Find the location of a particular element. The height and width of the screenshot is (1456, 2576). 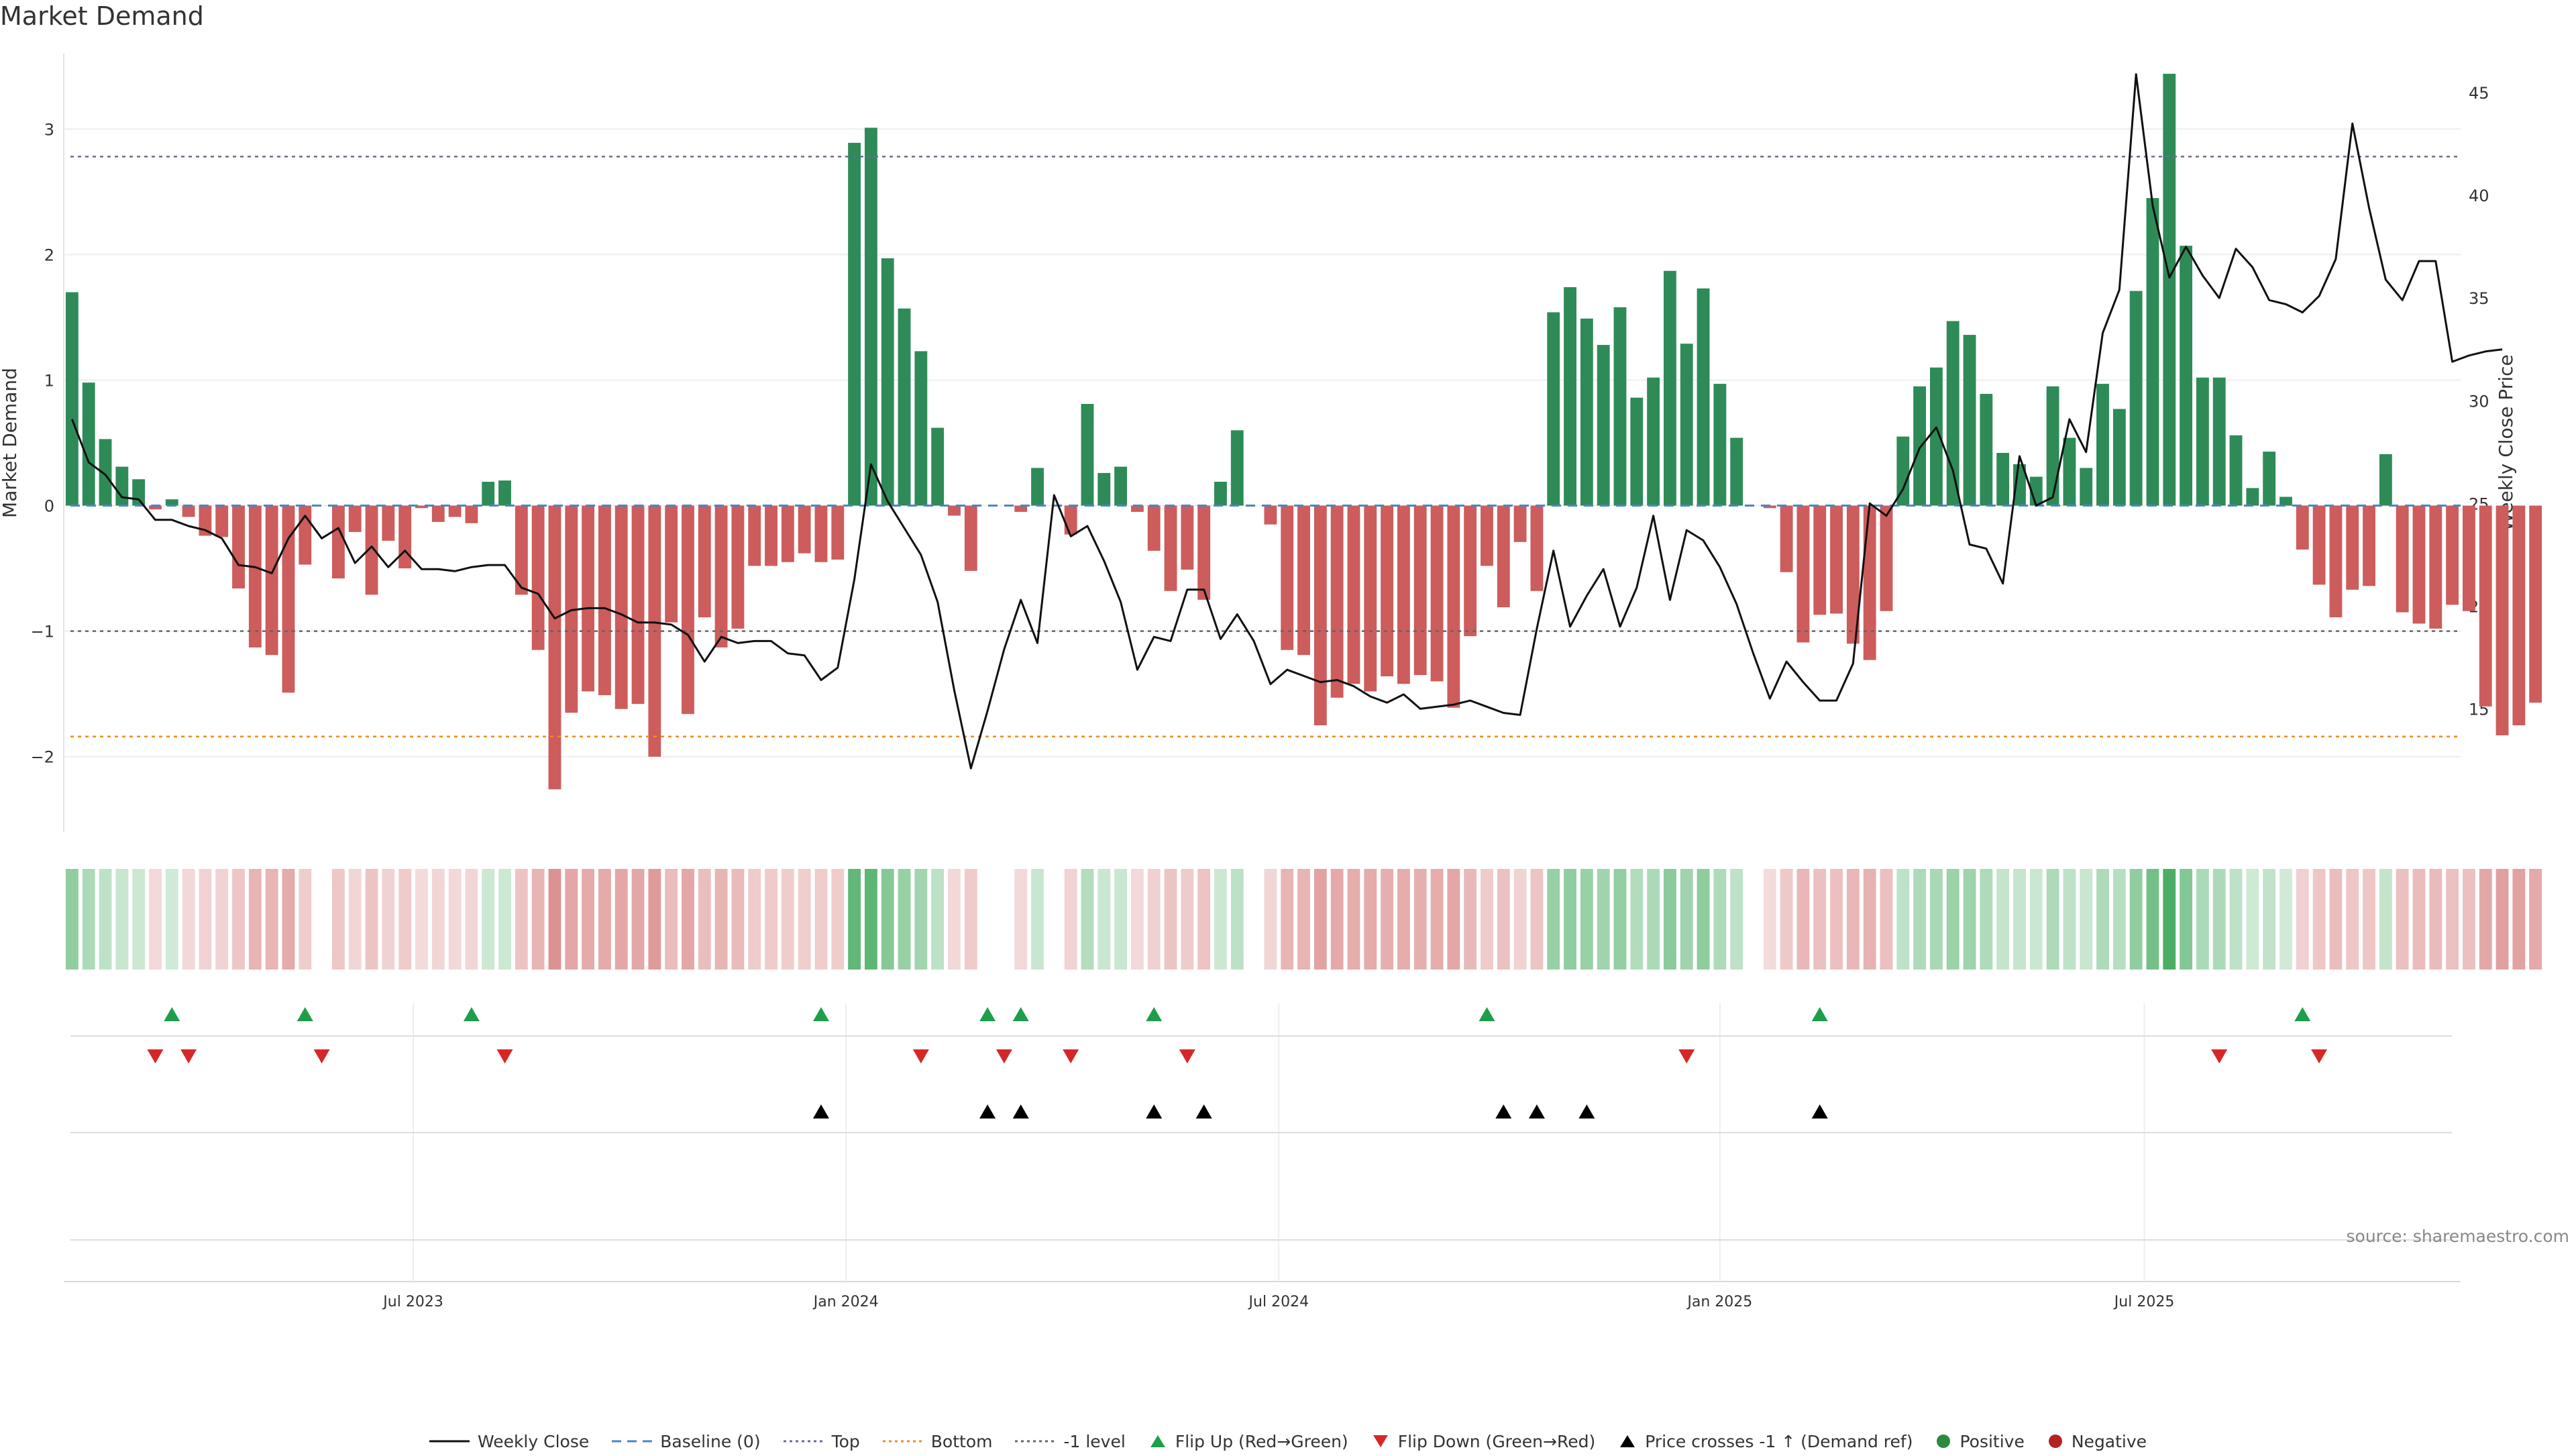

legend-baseline-swatch is located at coordinates (632, 1442).